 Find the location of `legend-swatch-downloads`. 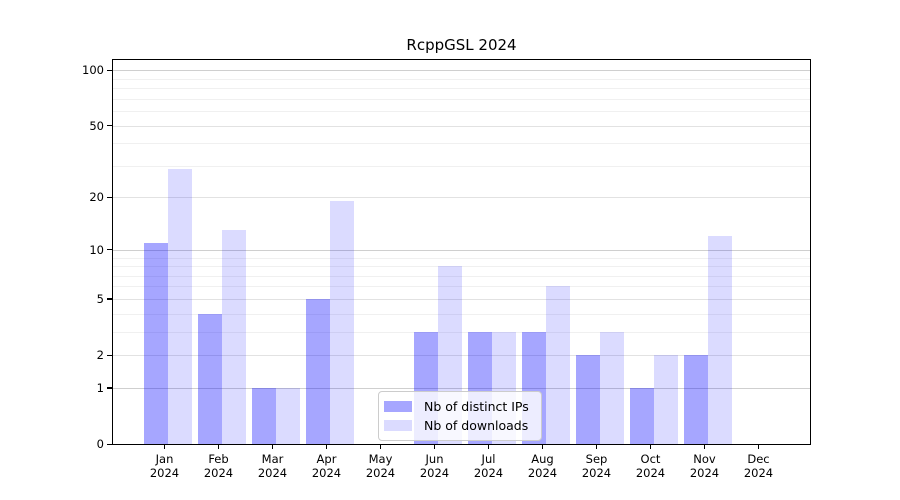

legend-swatch-downloads is located at coordinates (398, 425).